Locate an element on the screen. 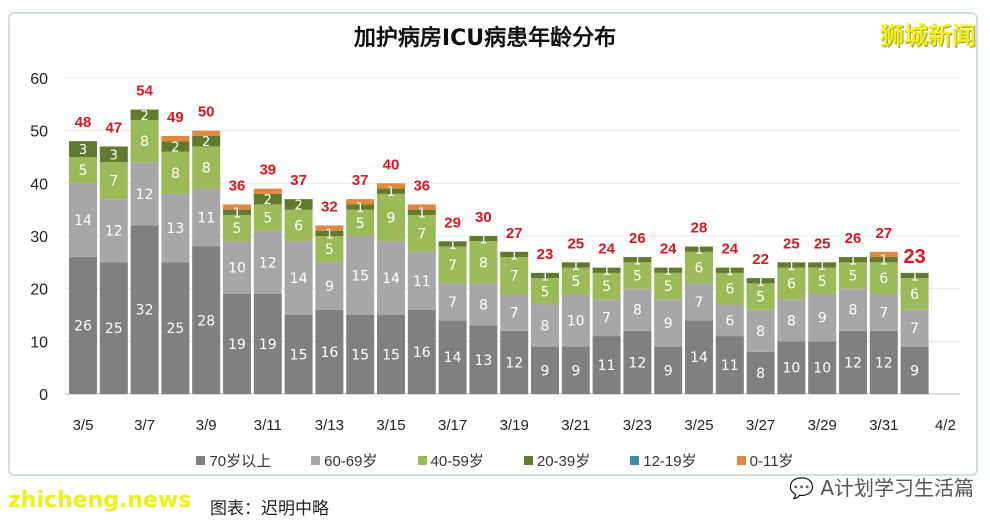  total-label: 48 is located at coordinates (83, 122).